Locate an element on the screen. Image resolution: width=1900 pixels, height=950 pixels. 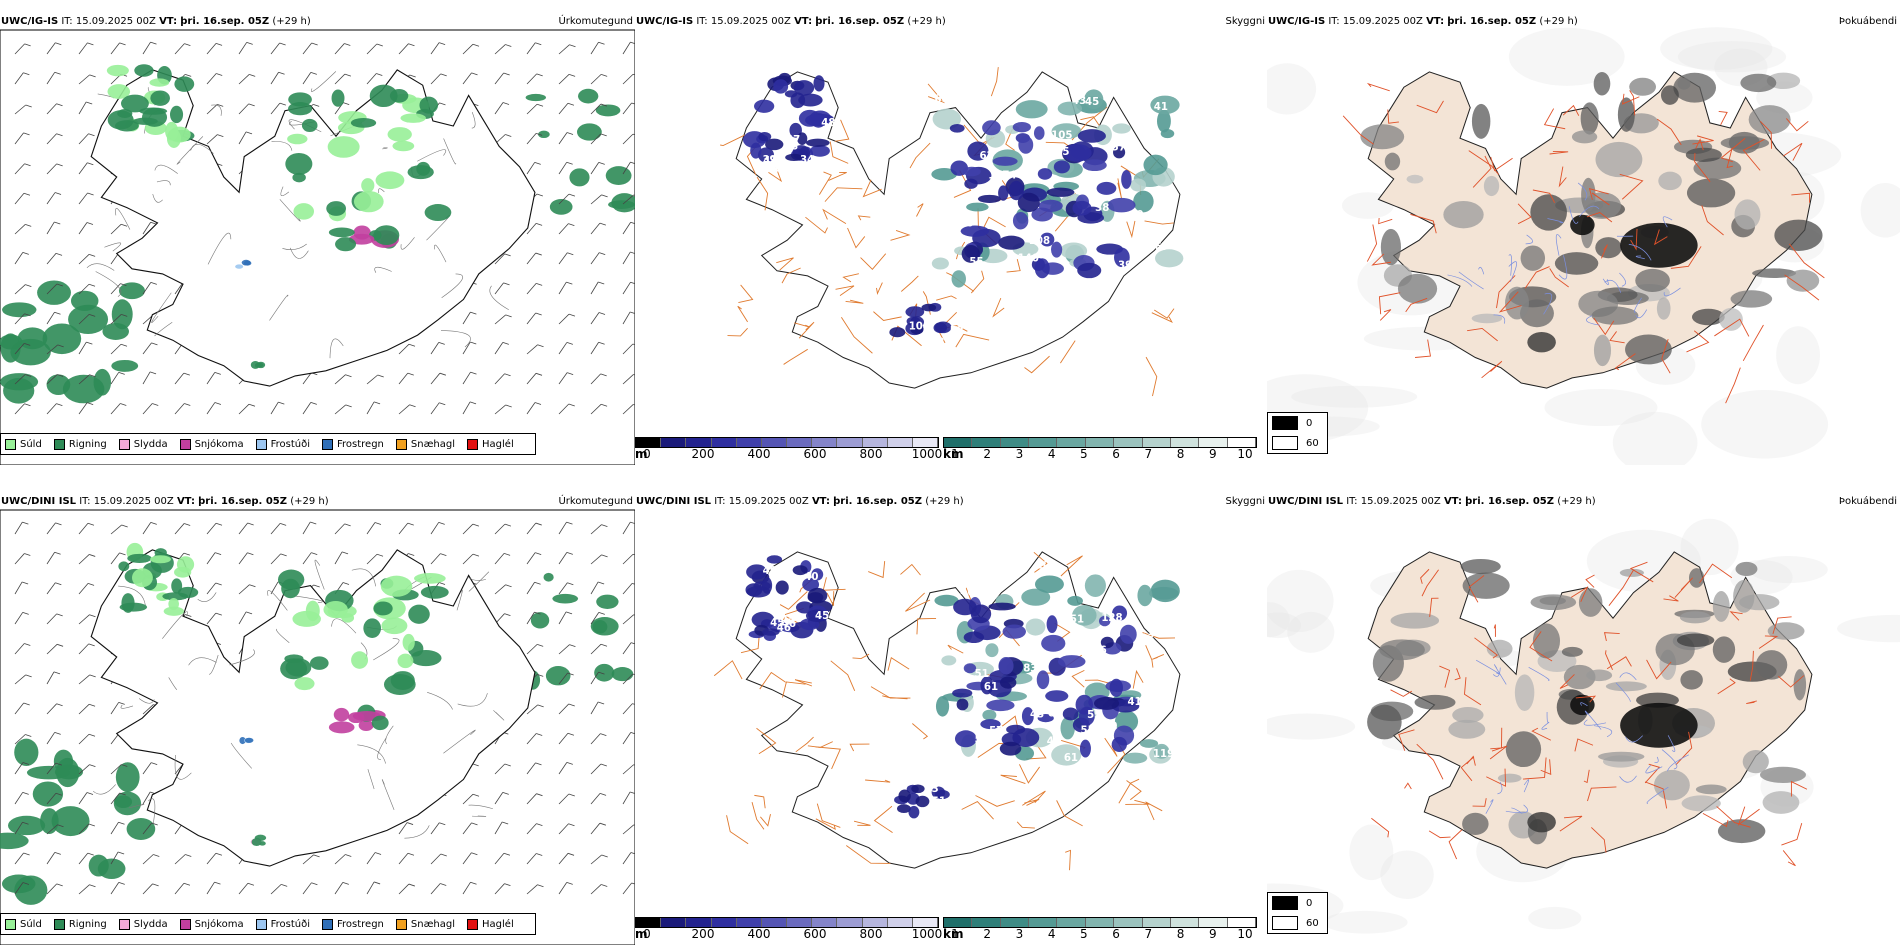
cloud-base-number: 13 is located at coordinates (1147, 638).